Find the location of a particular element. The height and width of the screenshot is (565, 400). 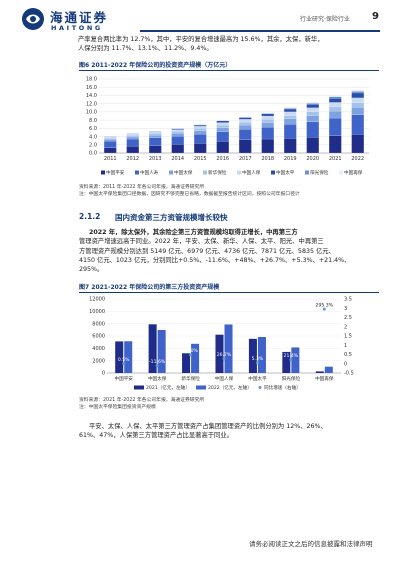

legend-label: 中国再保 is located at coordinates (353, 172).